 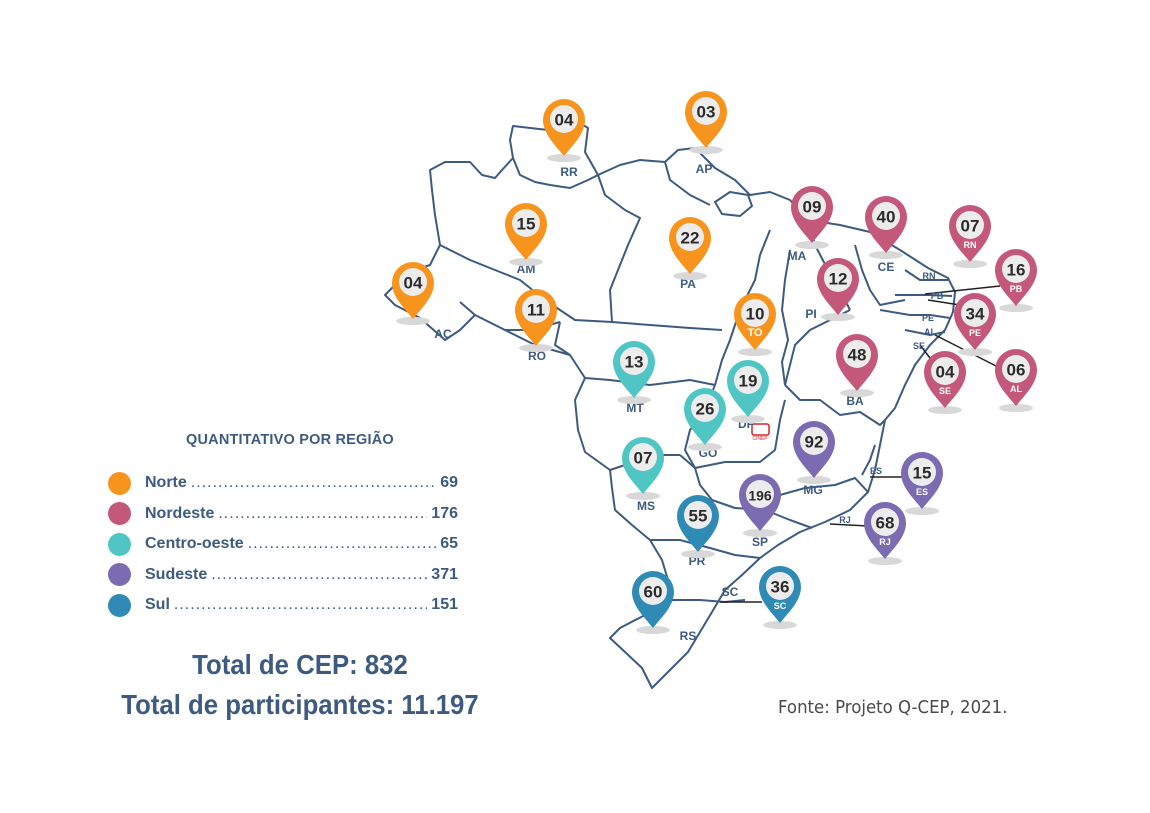 I want to click on pin-mg: 92, so click(x=814, y=452).